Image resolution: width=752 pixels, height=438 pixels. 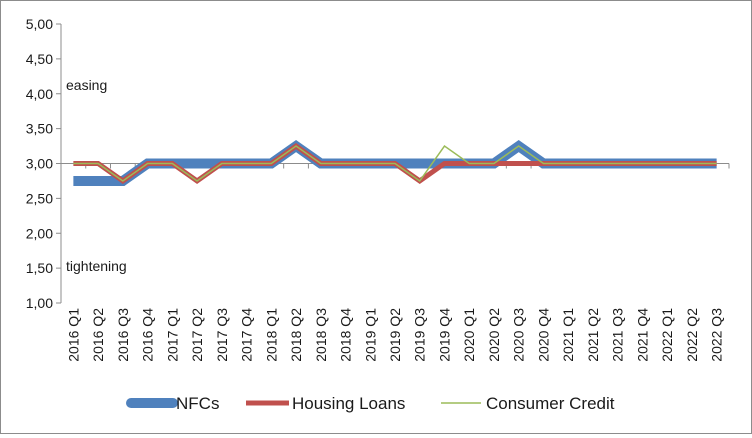 I want to click on x-tick-label: 2016 Q3, so click(x=123, y=335).